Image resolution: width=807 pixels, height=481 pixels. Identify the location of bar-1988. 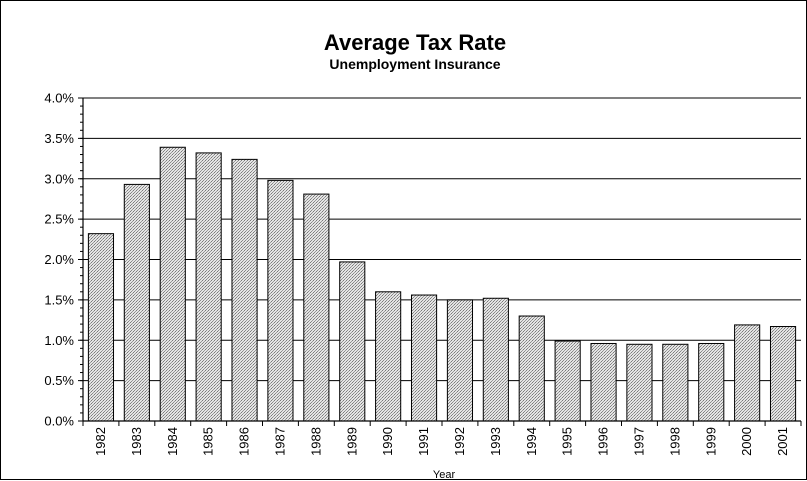
(316, 307).